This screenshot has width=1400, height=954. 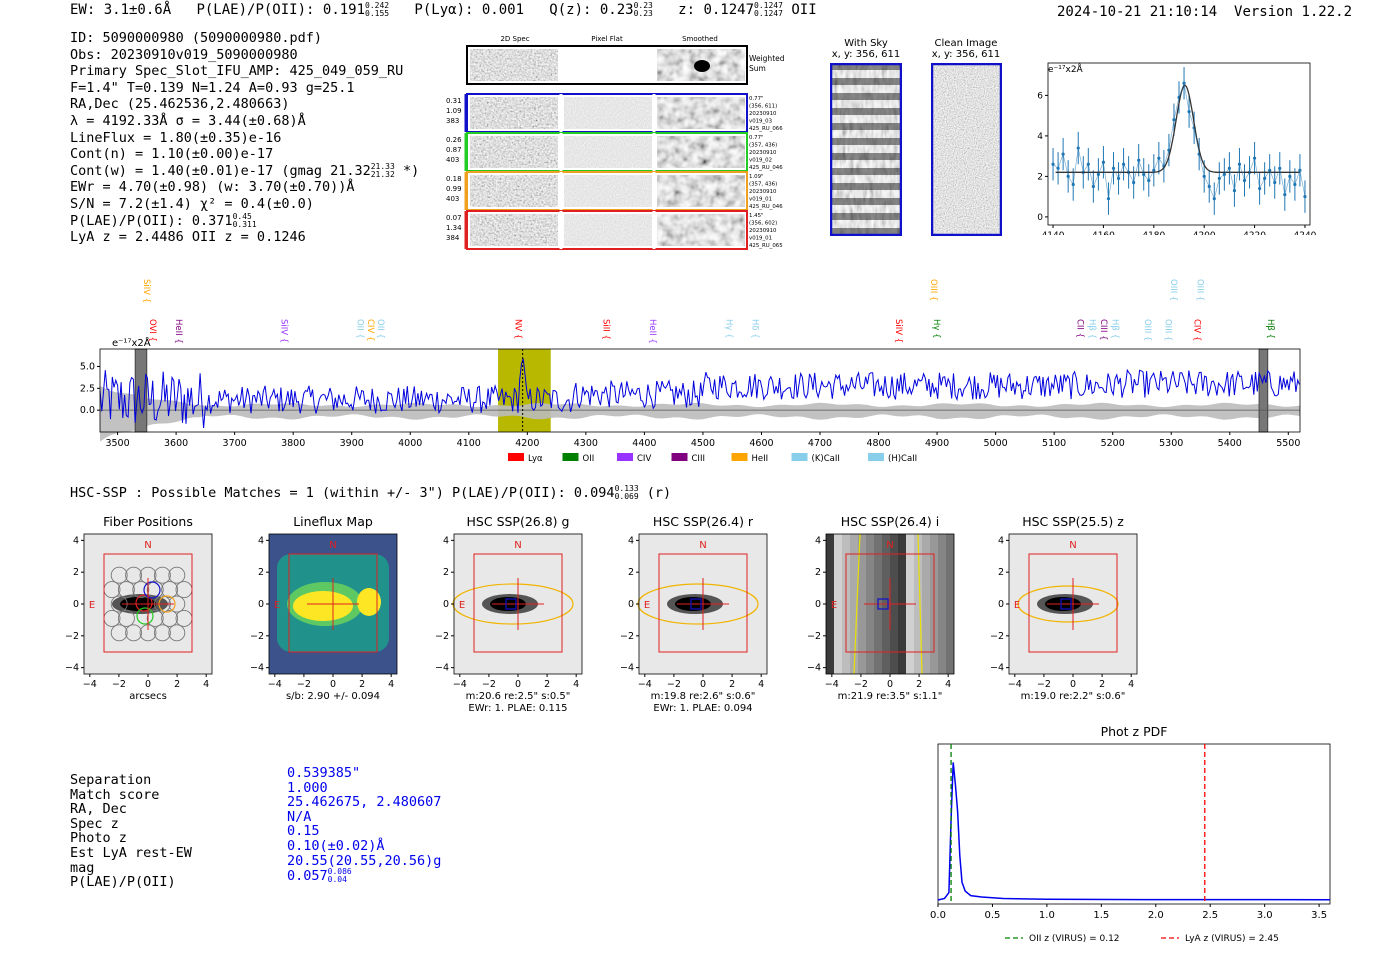 What do you see at coordinates (826, 459) in the screenshot?
I see `spectrum-legend-label: (K)CaII` at bounding box center [826, 459].